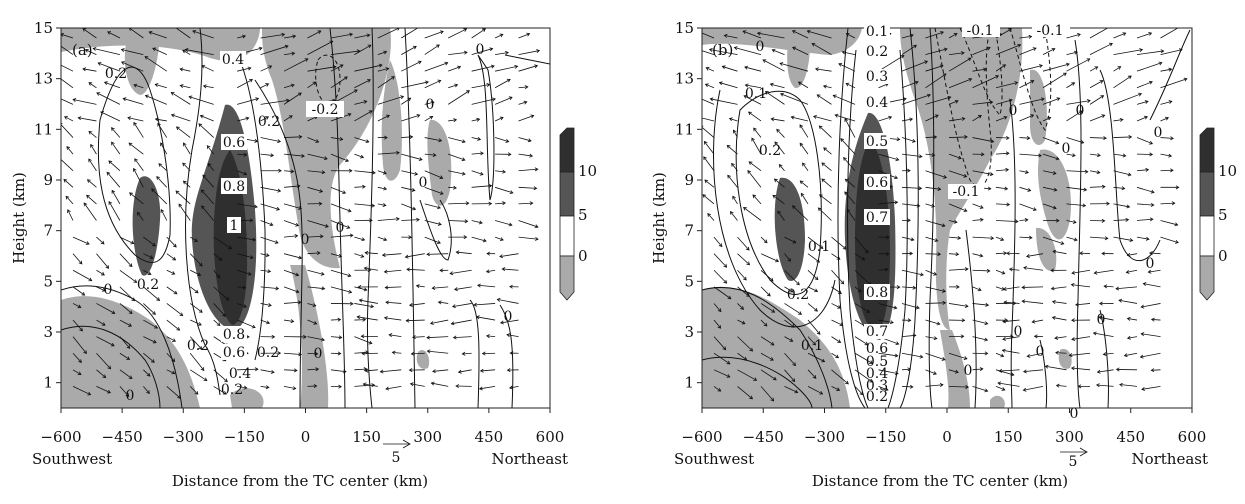  What do you see at coordinates (396, 453) in the screenshot?
I see `reference-vector: 5` at bounding box center [396, 453].